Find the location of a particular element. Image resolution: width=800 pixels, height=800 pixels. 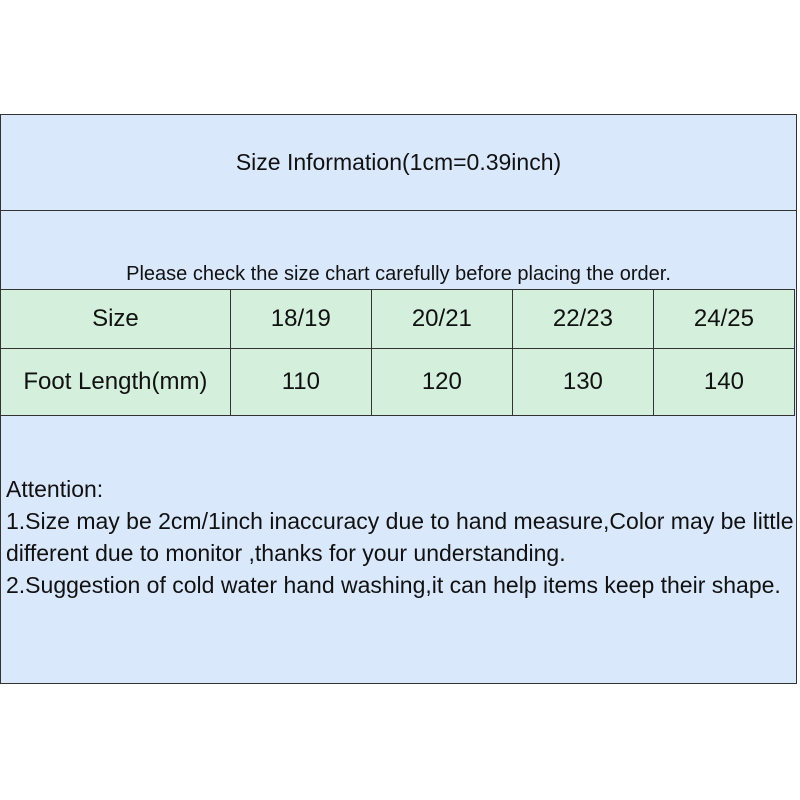

table-row: Size 18/19 20/21 22/23 24/25 is located at coordinates (398, 319).